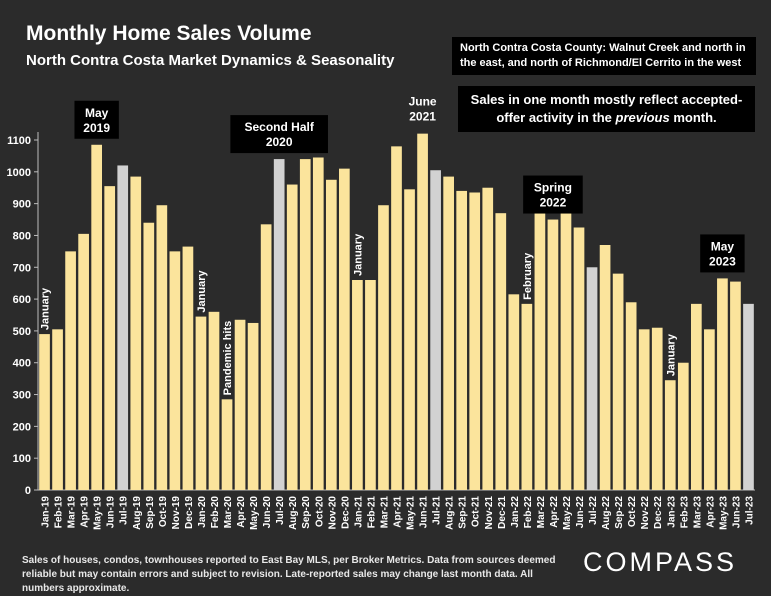 This screenshot has width=771, height=596. What do you see at coordinates (723, 513) in the screenshot?
I see `x-tick-label: May-23` at bounding box center [723, 513].